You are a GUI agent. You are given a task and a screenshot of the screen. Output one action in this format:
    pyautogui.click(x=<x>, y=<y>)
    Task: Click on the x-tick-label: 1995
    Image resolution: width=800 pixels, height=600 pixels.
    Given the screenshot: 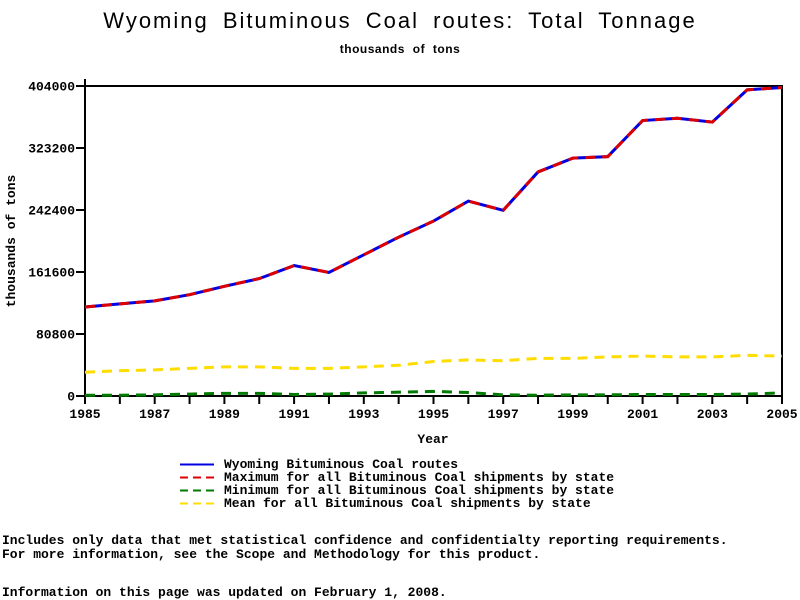 What is the action you would take?
    pyautogui.click(x=433, y=414)
    